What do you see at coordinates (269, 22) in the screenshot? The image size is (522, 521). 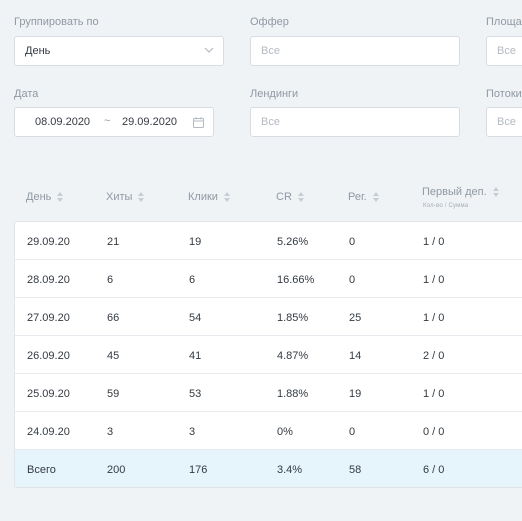 I see `offer-label: Оффер` at bounding box center [269, 22].